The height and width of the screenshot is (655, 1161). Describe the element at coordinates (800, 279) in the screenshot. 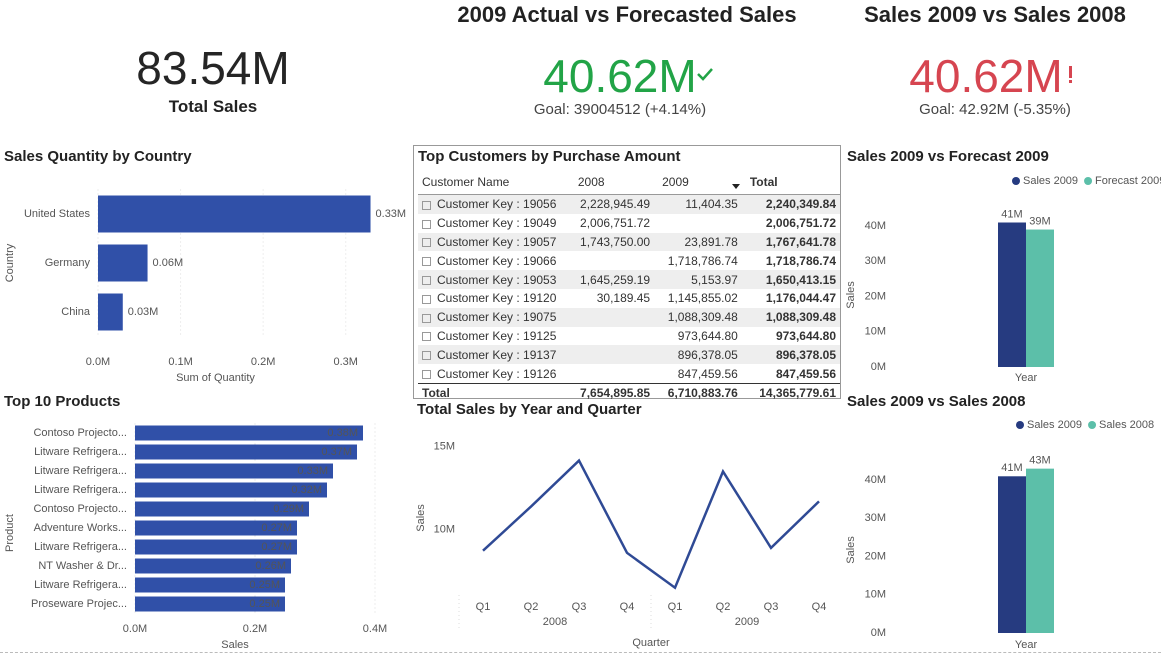

I see `cell-text: 1,650,413.15` at that location.